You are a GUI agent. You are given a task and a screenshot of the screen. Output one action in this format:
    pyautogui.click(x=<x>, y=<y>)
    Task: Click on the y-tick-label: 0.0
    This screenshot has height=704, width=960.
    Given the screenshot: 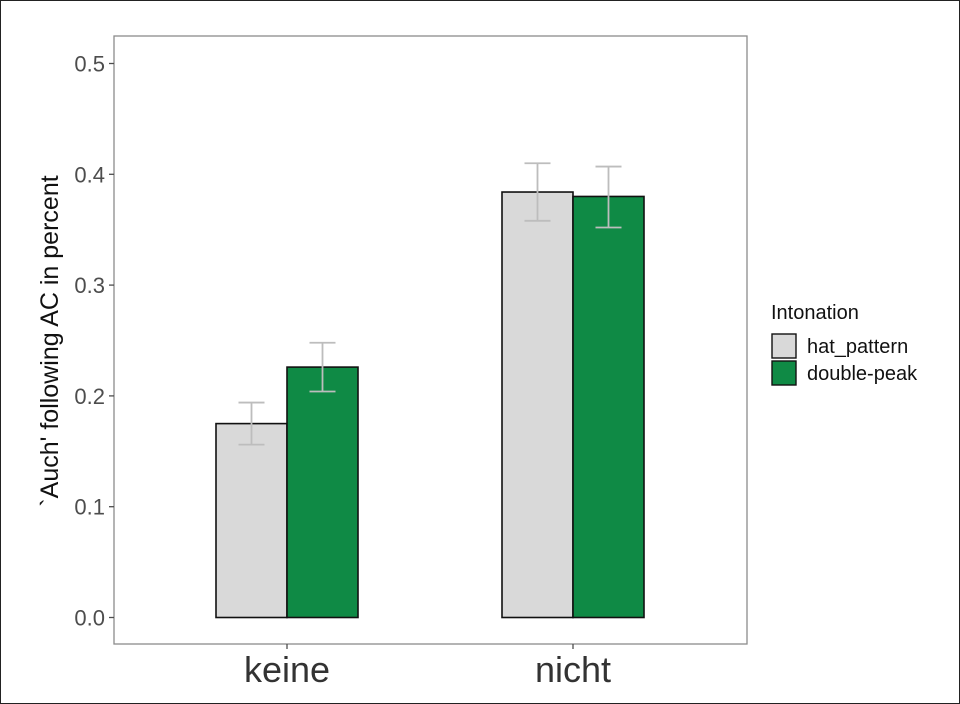 What is the action you would take?
    pyautogui.click(x=89, y=618)
    